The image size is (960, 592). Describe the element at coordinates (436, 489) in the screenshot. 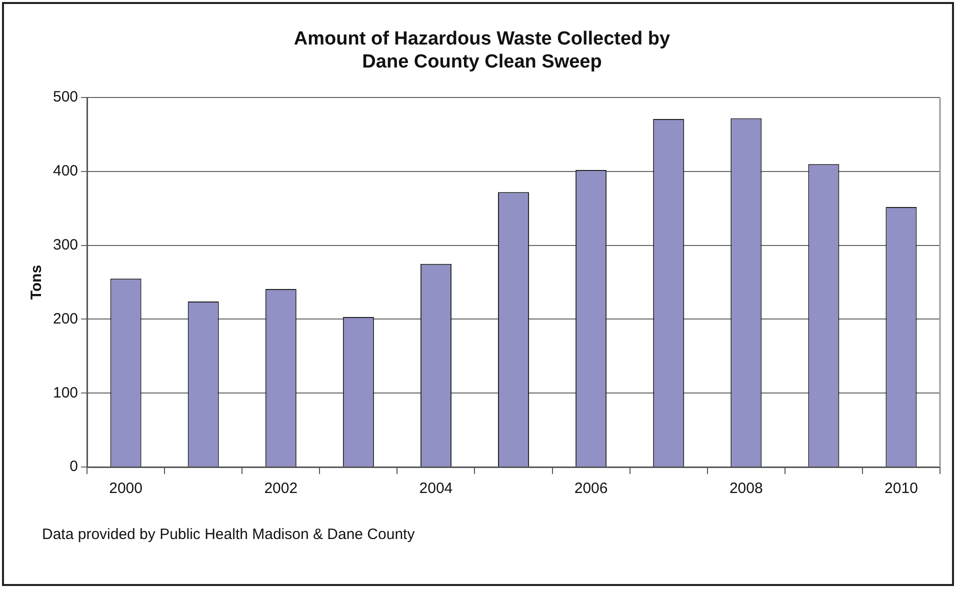

I see `x-tick-label: 2004` at that location.